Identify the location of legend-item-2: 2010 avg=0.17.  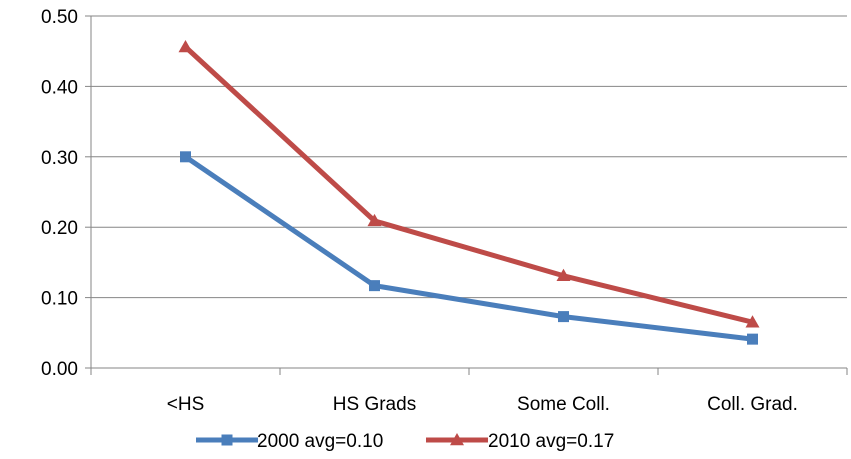
(520, 441).